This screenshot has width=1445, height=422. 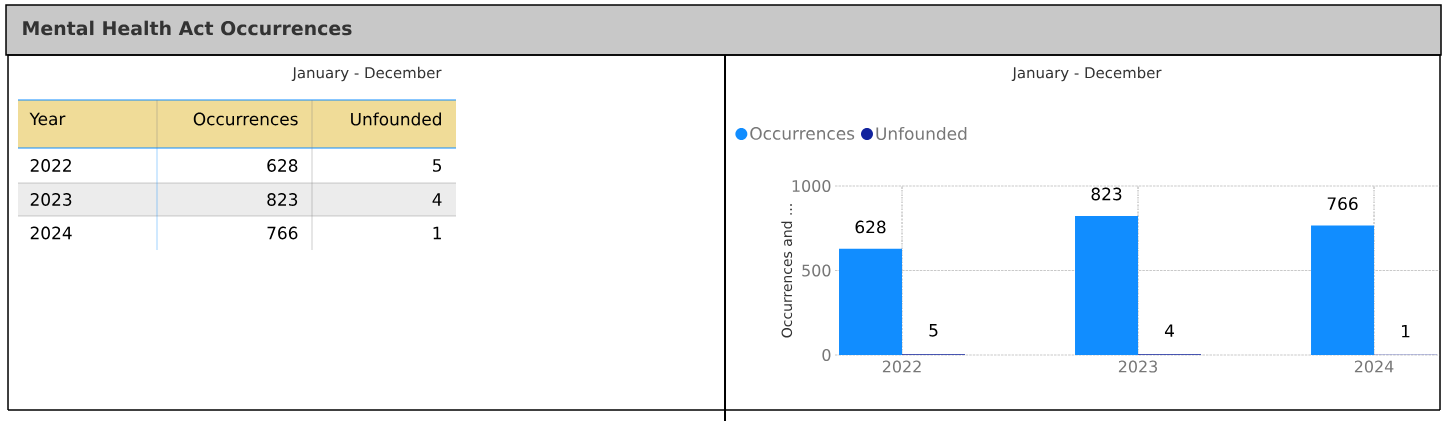 What do you see at coordinates (51, 199) in the screenshot?
I see `category-label: 2023` at bounding box center [51, 199].